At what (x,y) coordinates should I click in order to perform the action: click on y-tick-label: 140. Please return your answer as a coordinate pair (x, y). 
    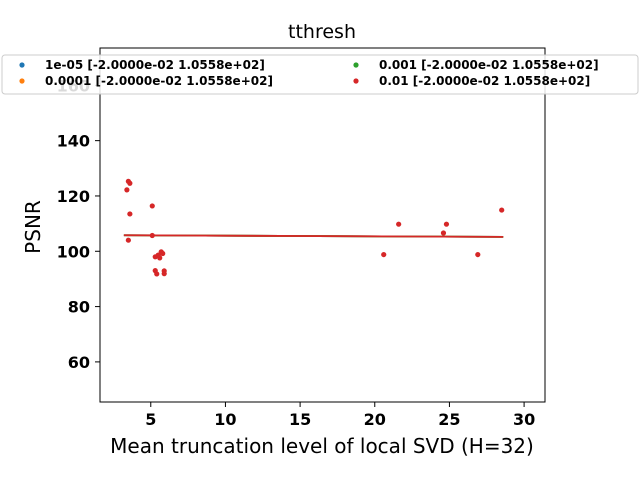
    Looking at the image, I should click on (73, 141).